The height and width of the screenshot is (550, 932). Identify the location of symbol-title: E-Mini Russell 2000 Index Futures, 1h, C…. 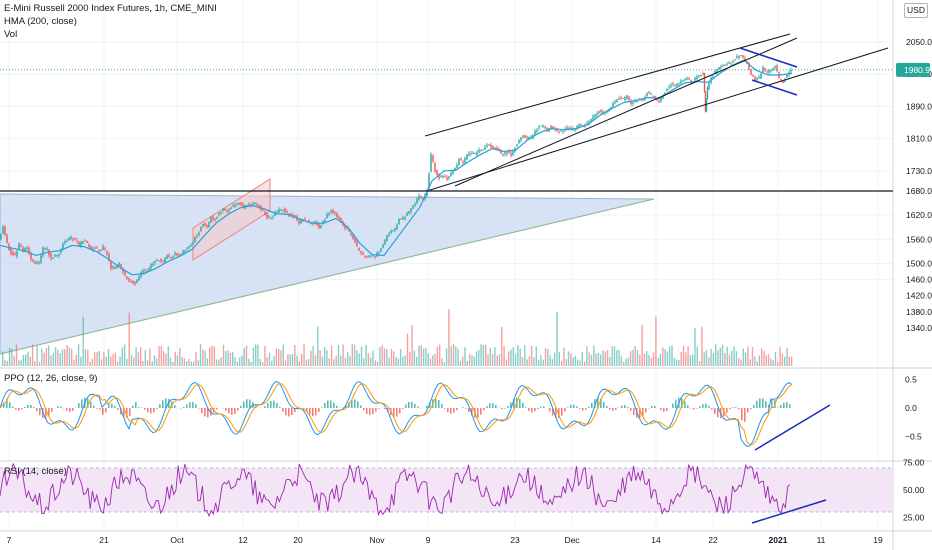
(110, 8).